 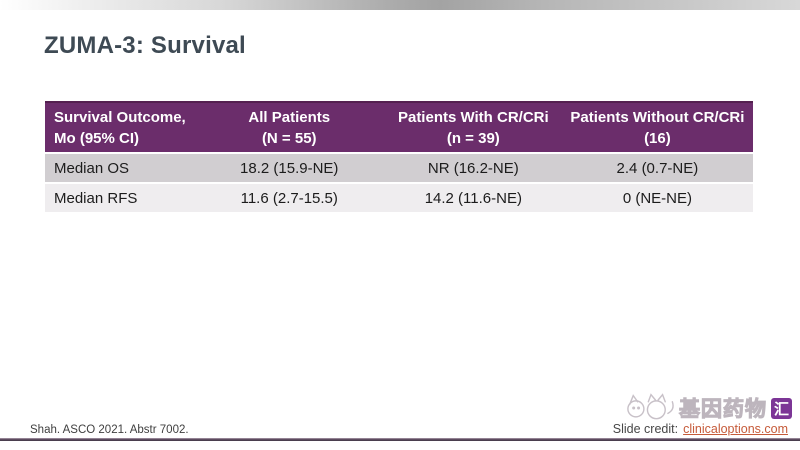 What do you see at coordinates (120, 127) in the screenshot?
I see `column-header-outcome: Survival Outcome, Mo (95% CI)` at bounding box center [120, 127].